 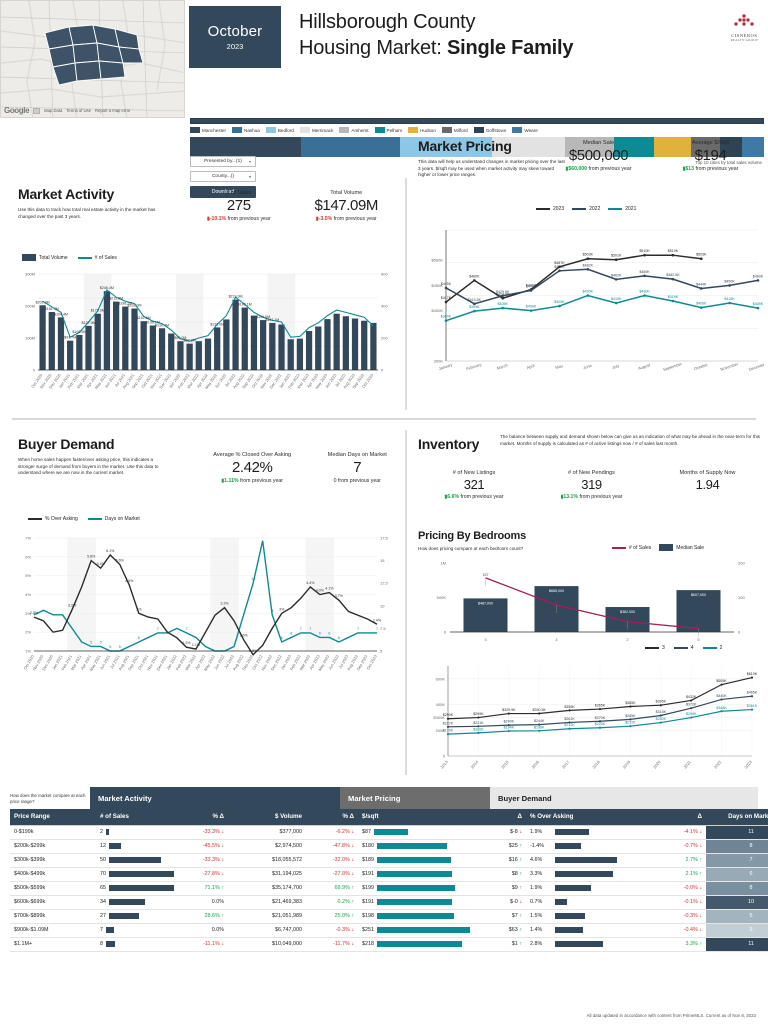 What do you see at coordinates (756, 366) in the screenshot?
I see `svg-text: December` at bounding box center [756, 366].